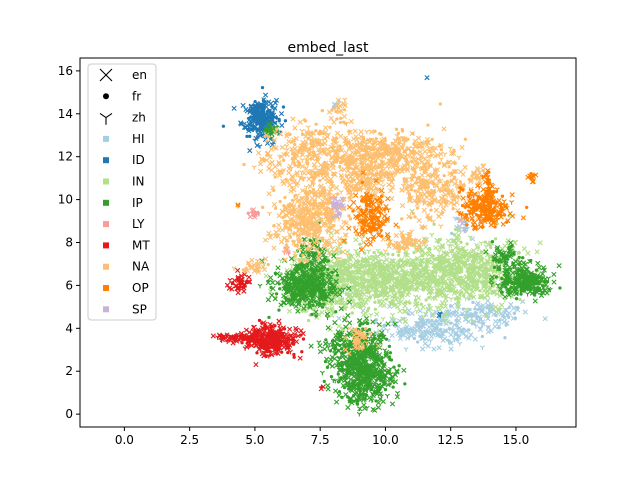 The height and width of the screenshot is (480, 640). I want to click on chart-title: embed_last, so click(328, 48).